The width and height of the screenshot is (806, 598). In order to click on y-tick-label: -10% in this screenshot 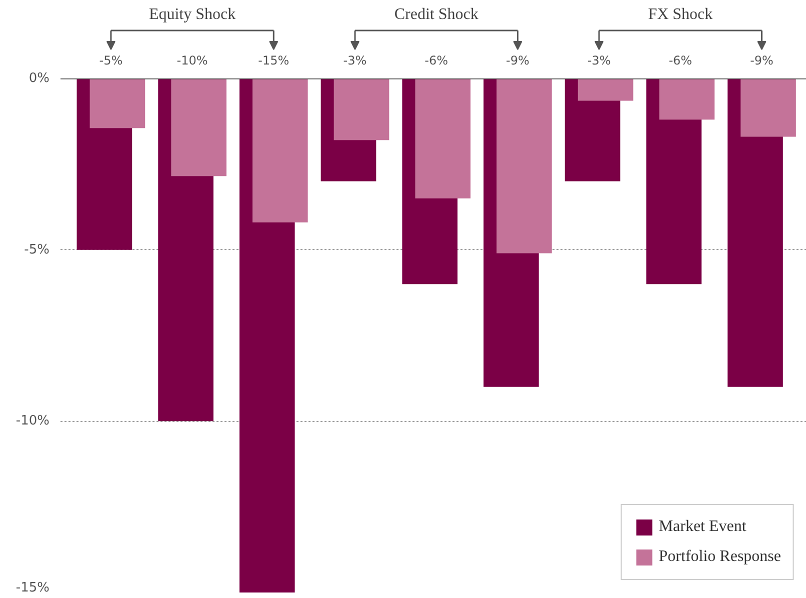, I will do `click(33, 421)`.